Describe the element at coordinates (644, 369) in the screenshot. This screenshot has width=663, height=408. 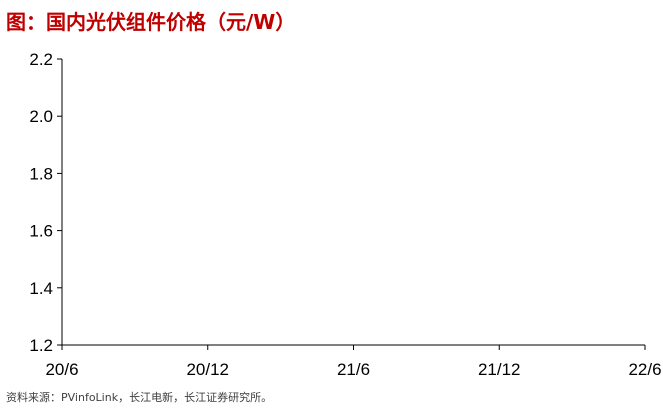
I see `x-tick-label: 22/6` at that location.